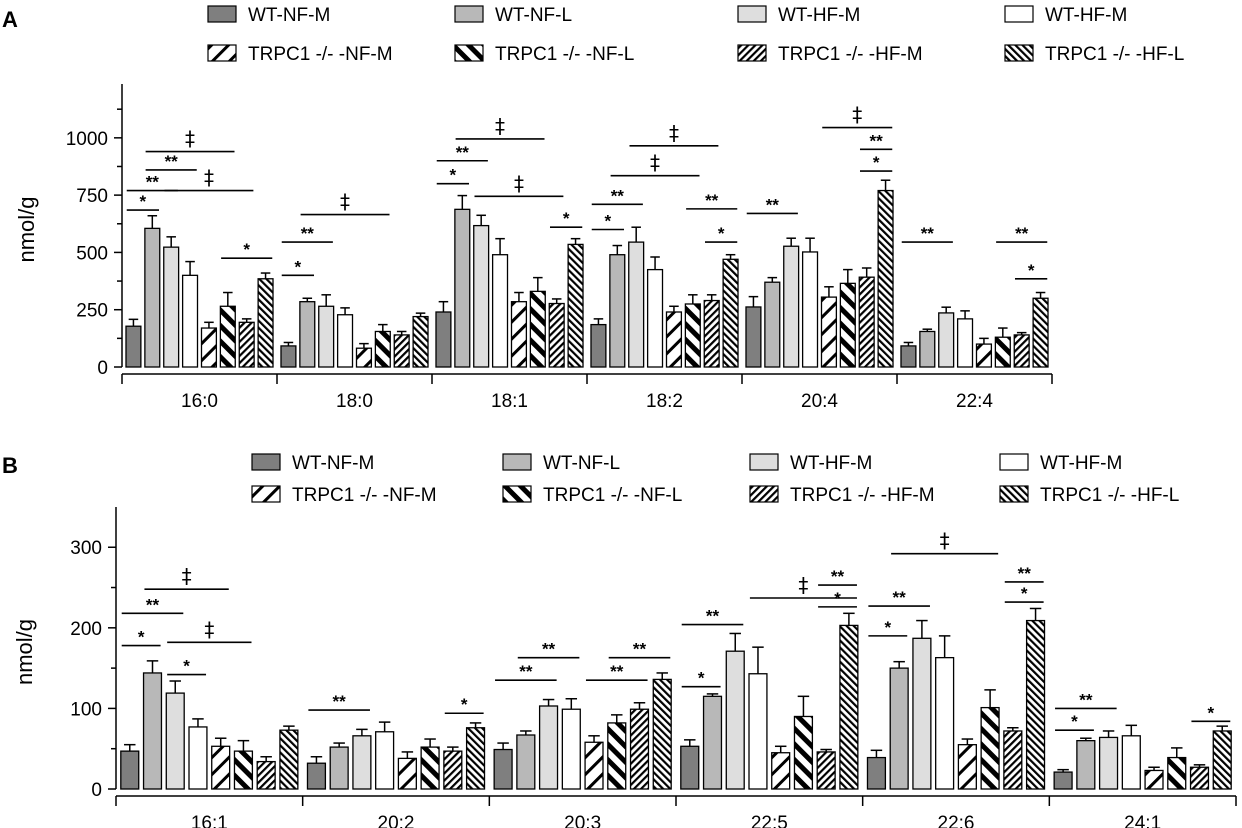  I want to click on y-axis-label: nmol/g, so click(26, 229).